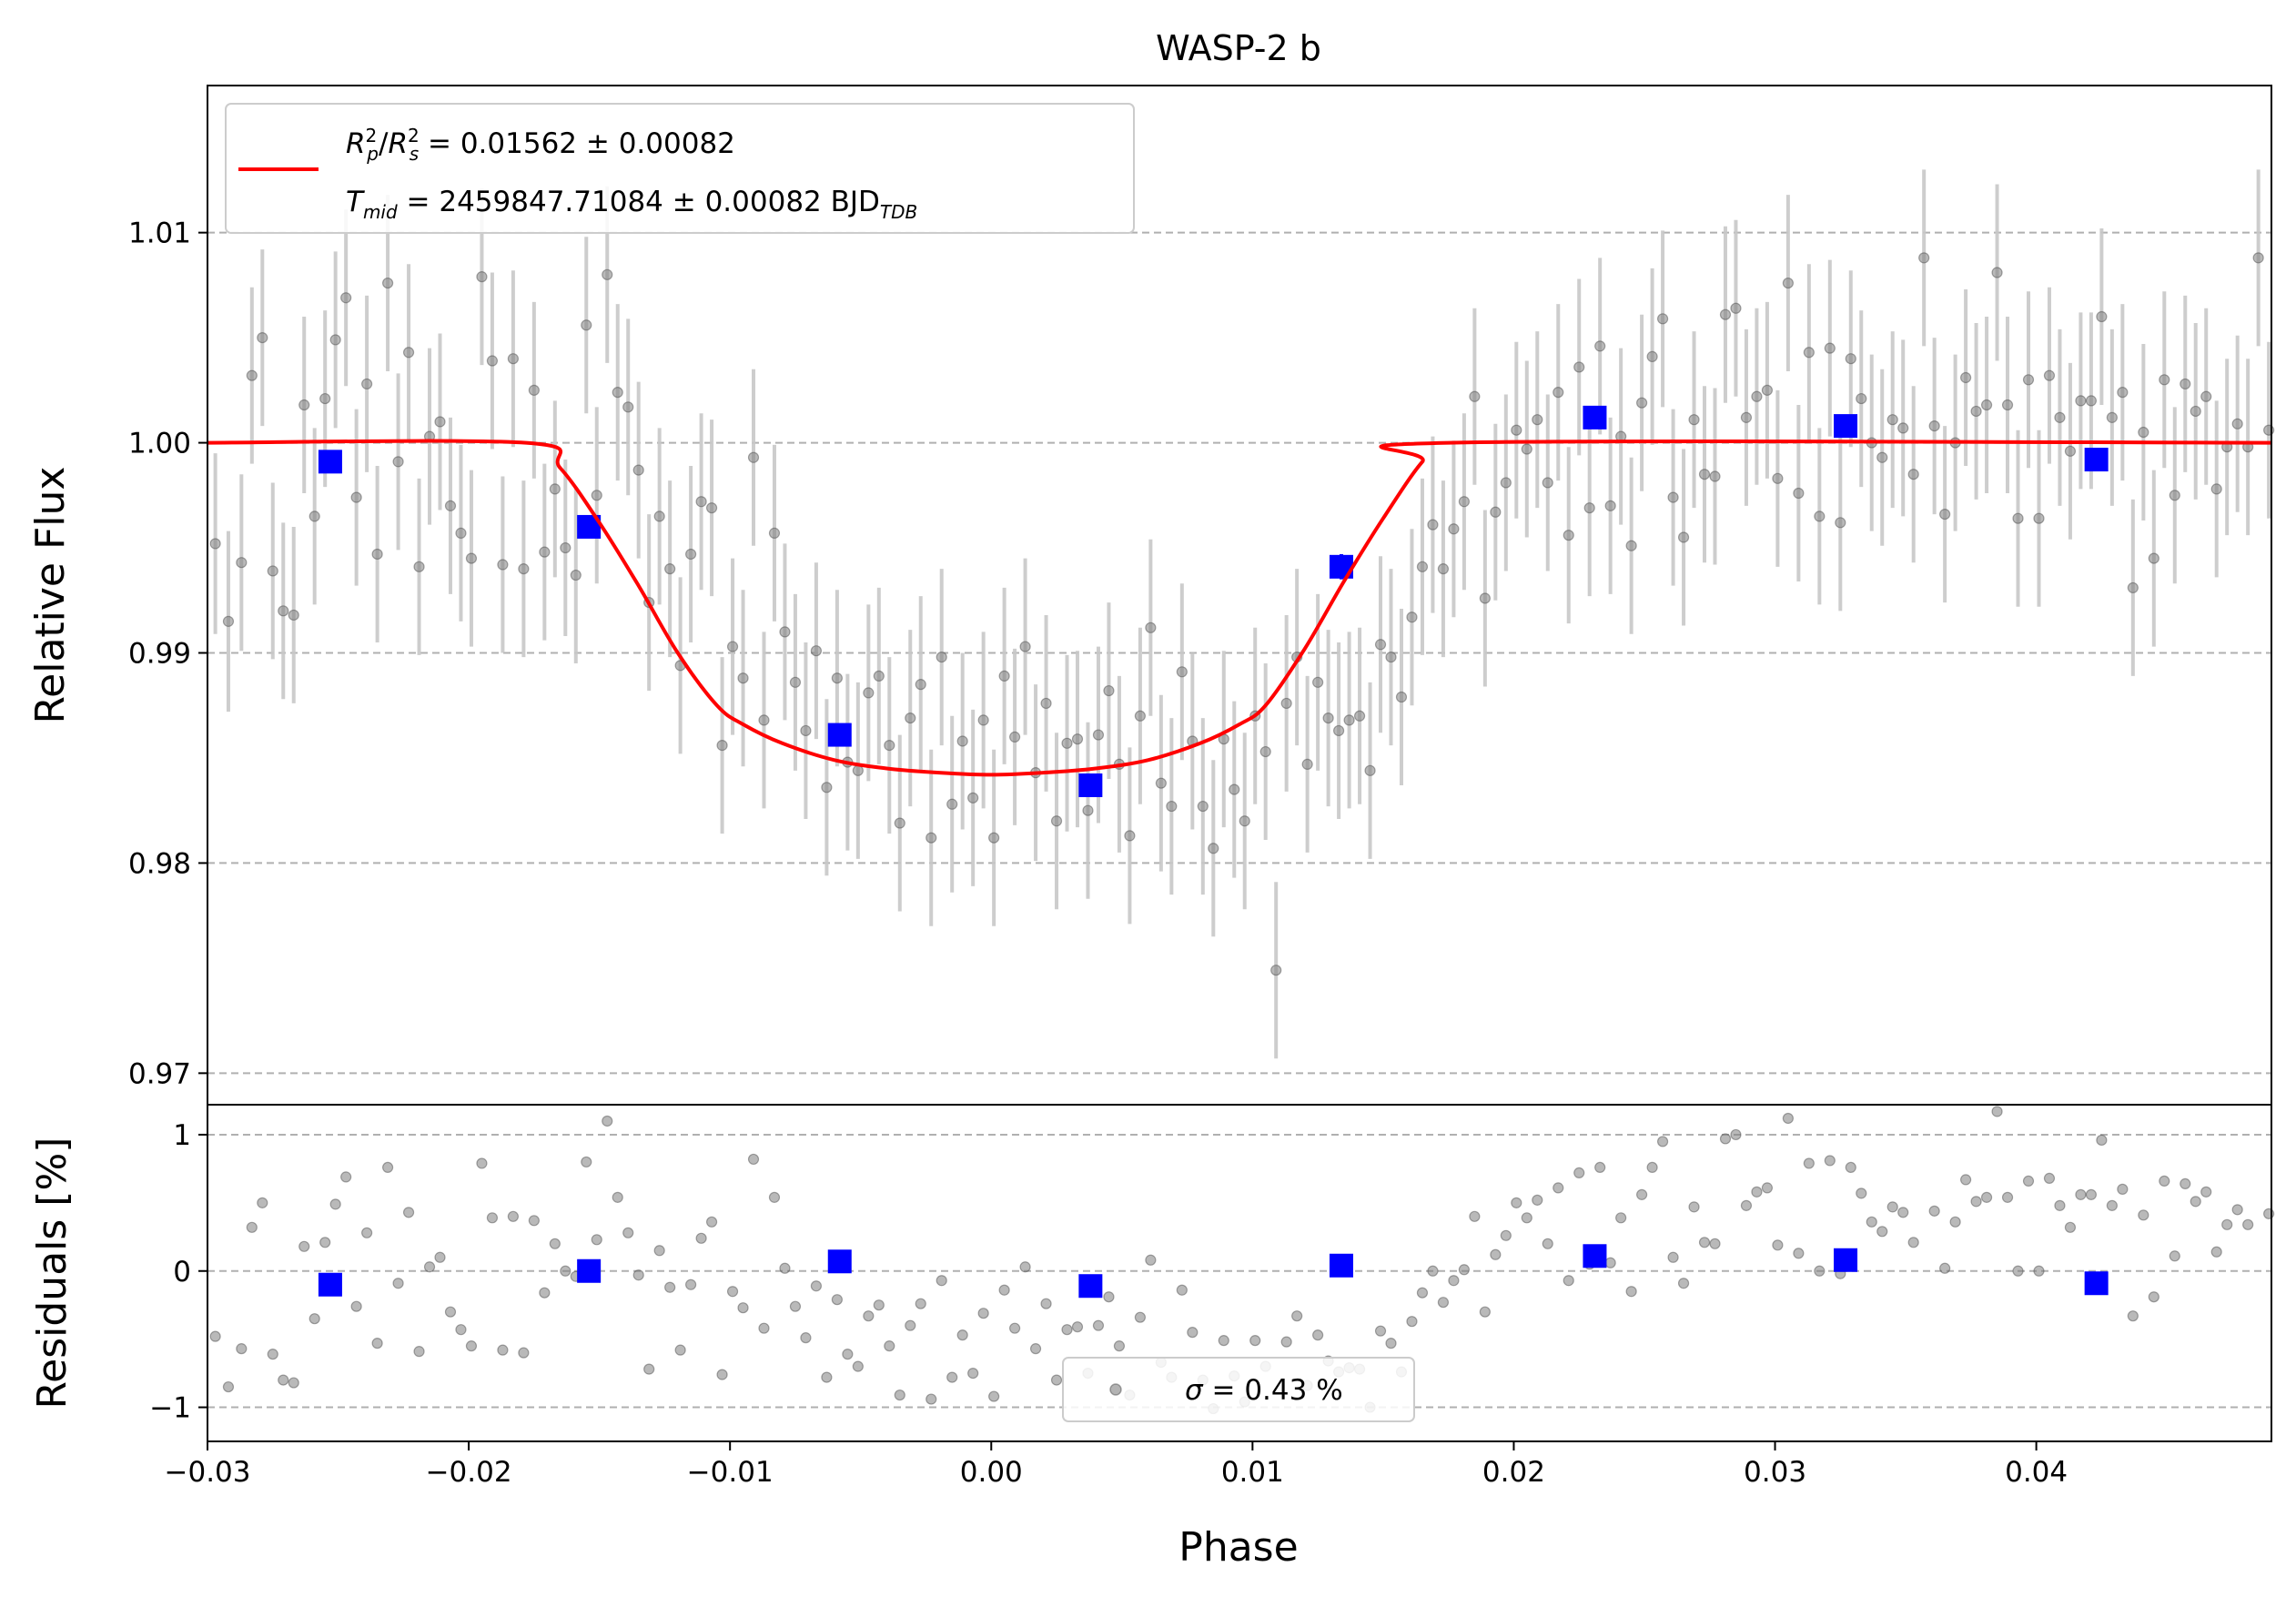 Image resolution: width=2296 pixels, height=1607 pixels. What do you see at coordinates (373, 154) in the screenshot?
I see `legend-p-sub: p` at bounding box center [373, 154].